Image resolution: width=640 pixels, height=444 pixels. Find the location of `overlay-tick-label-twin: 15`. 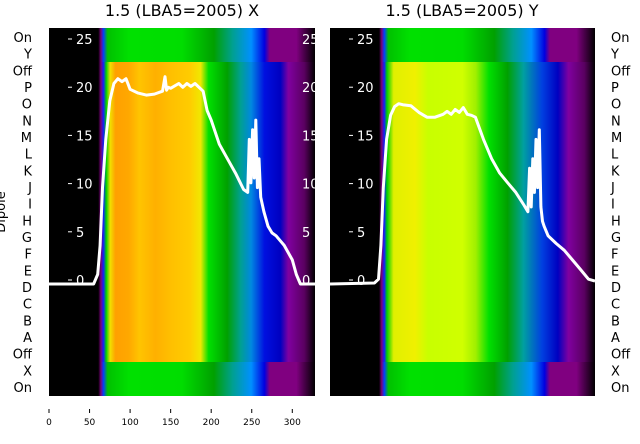

overlay-tick-label-twin: 15 is located at coordinates (310, 136).